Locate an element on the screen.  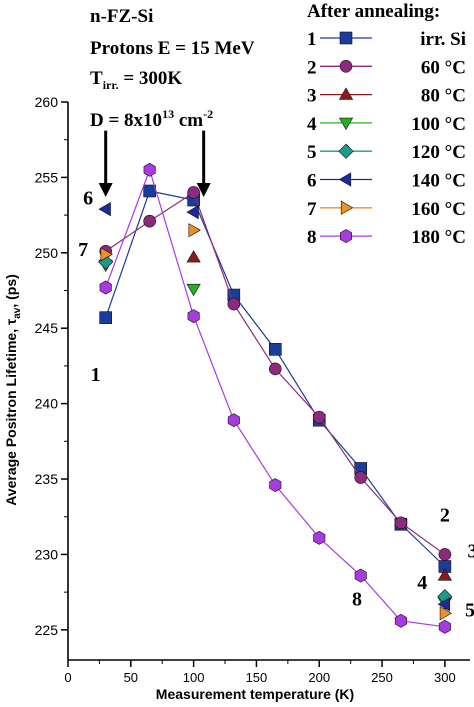
y-axis-label-tail: , (ps) is located at coordinates (11, 290).